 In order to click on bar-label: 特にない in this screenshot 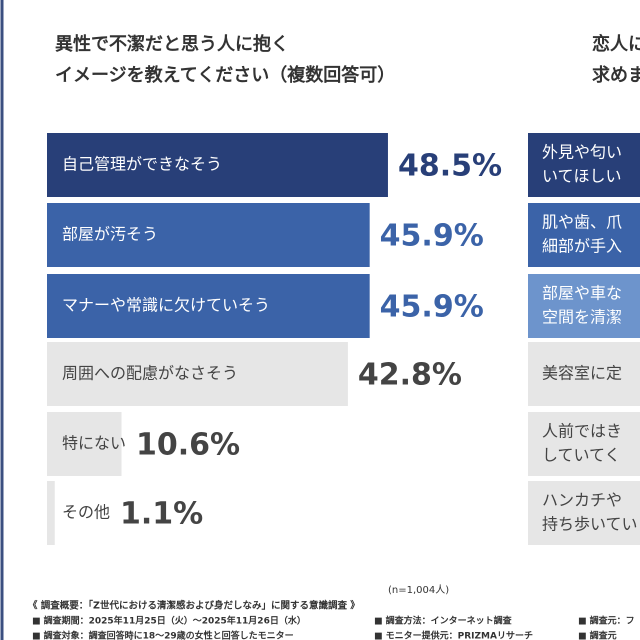, I will do `click(94, 443)`.